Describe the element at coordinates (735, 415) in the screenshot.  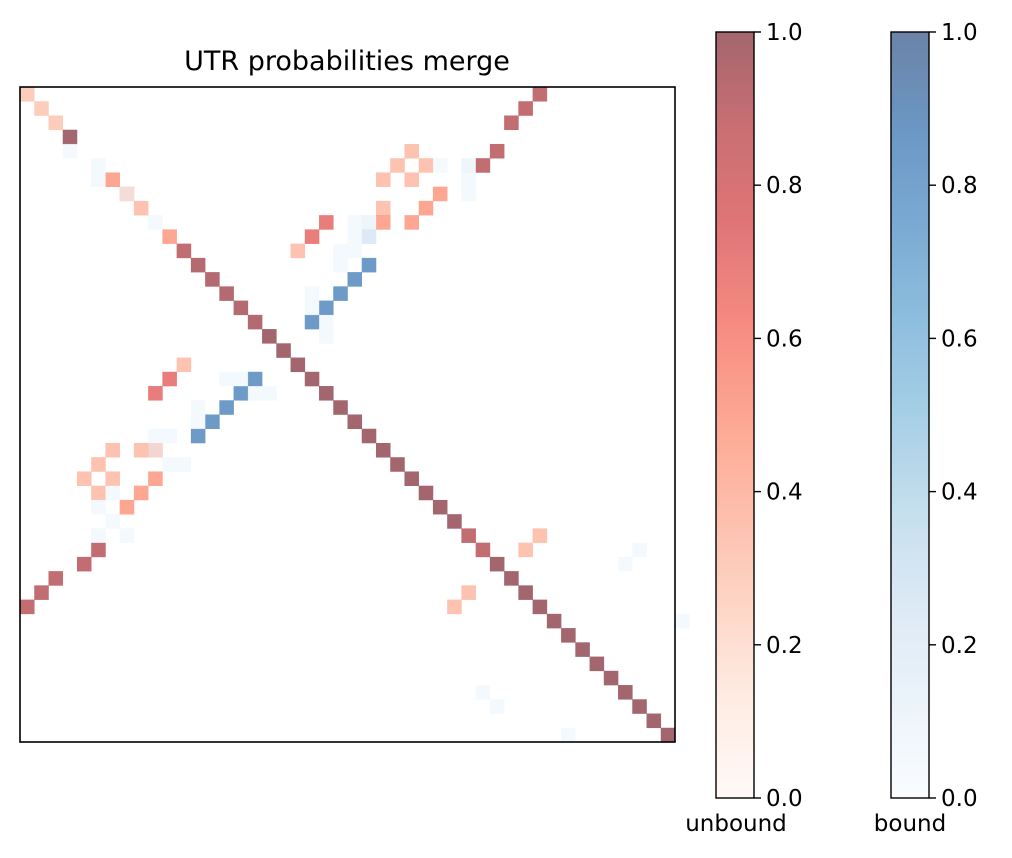
I see `colorbar-unbound-frame` at that location.